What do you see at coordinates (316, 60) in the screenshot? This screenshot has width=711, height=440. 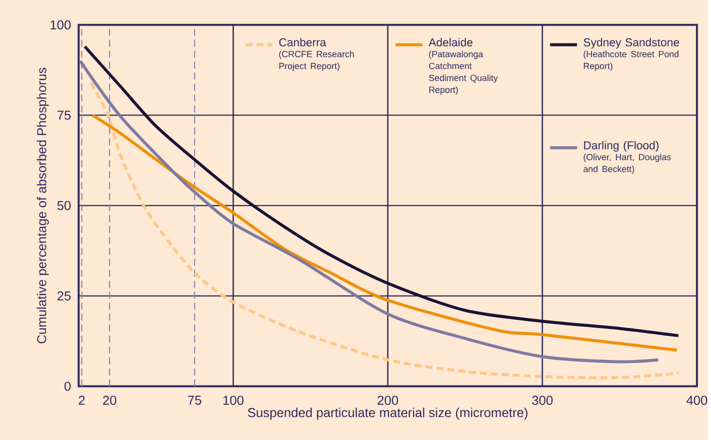 I see `annotation: (CRCFE Research Project Report)` at bounding box center [316, 60].